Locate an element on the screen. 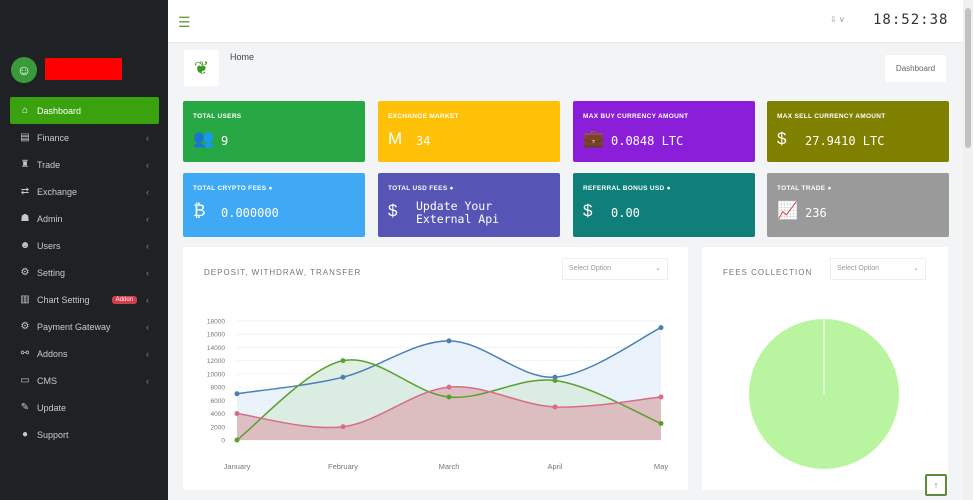 Image resolution: width=973 pixels, height=500 pixels. series-area is located at coordinates (449, 413).